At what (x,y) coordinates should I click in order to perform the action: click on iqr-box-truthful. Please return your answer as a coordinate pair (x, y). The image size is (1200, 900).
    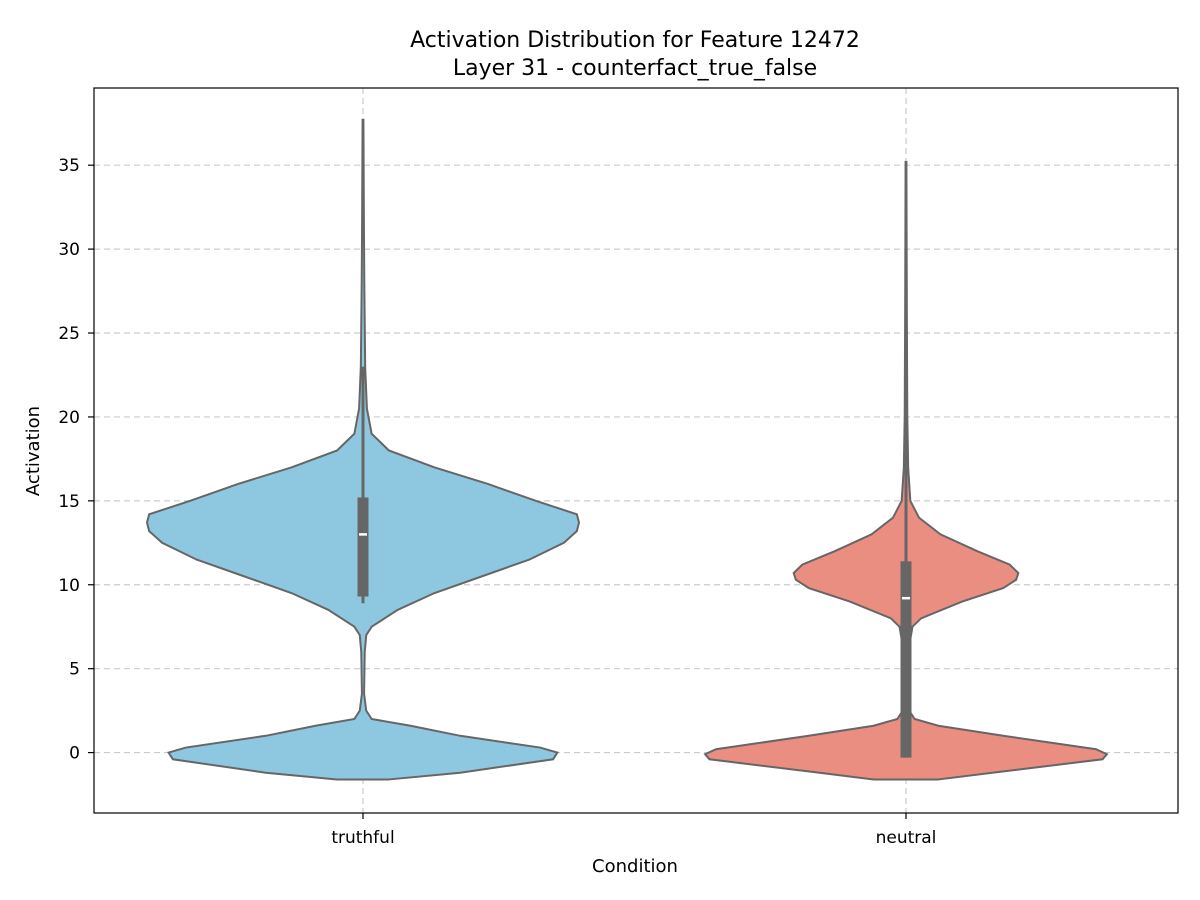
    Looking at the image, I should click on (363, 547).